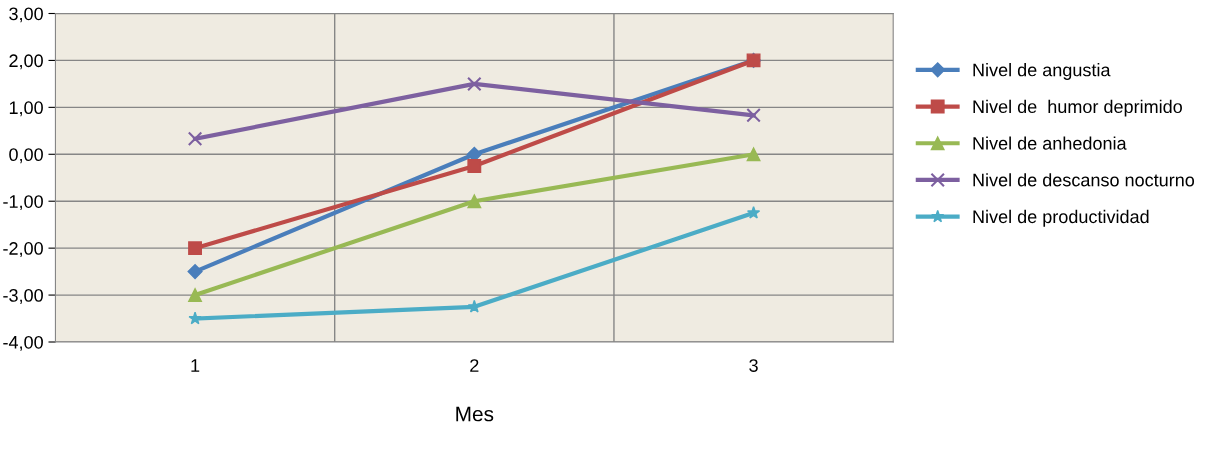 The width and height of the screenshot is (1232, 450). What do you see at coordinates (753, 365) in the screenshot?
I see `x-tick-label: 3` at bounding box center [753, 365].